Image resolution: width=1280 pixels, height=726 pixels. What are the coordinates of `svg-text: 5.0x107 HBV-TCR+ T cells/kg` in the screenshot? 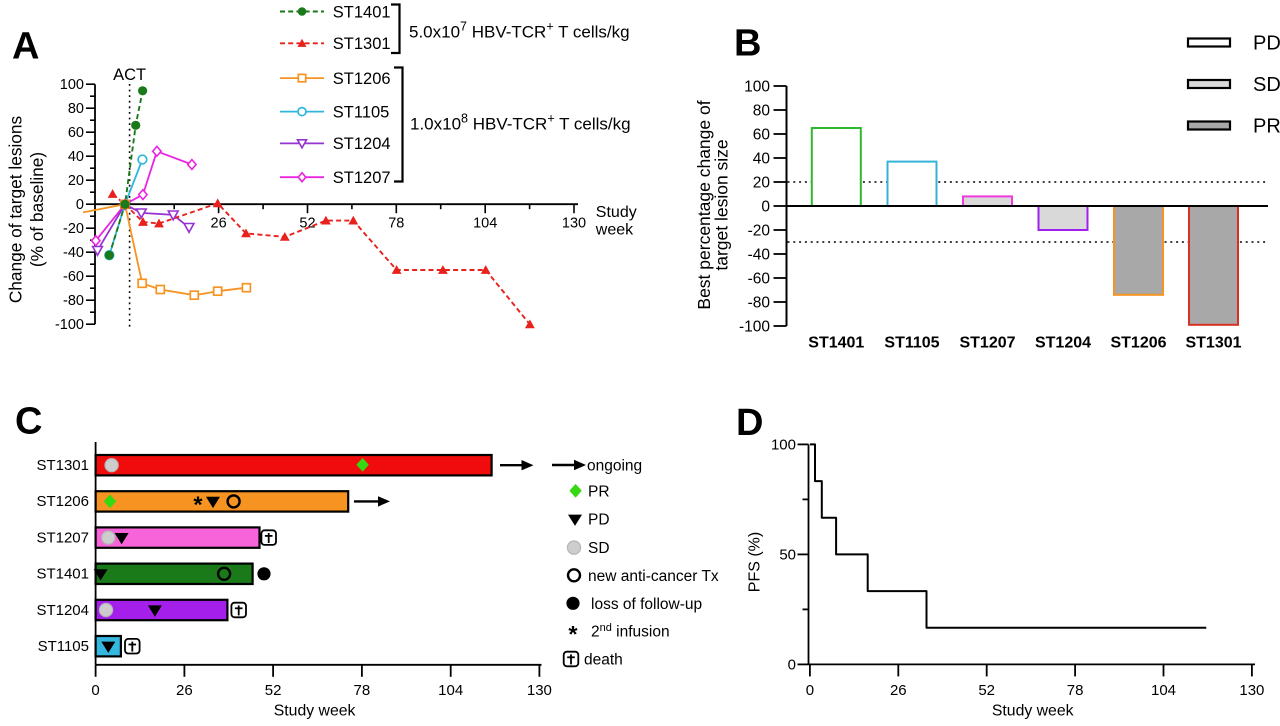 It's located at (519, 31).